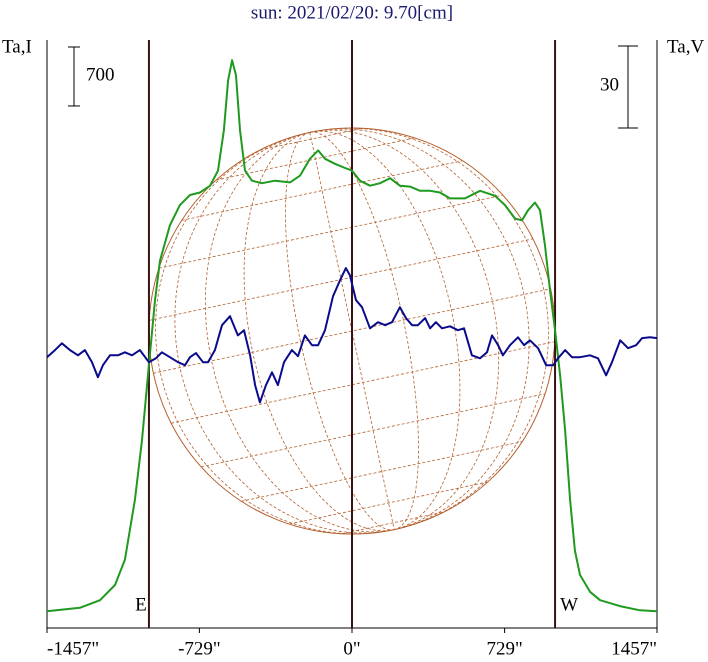 The height and width of the screenshot is (662, 708). Describe the element at coordinates (352, 12) in the screenshot. I see `chart-title: sun: 2021/02/20: 9.70[cm]` at that location.